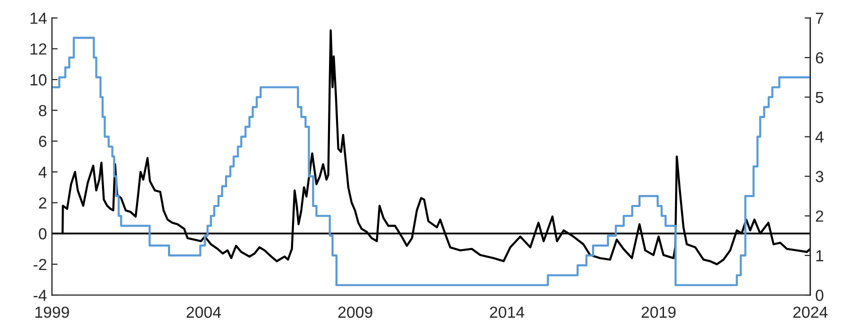 The height and width of the screenshot is (333, 852). What do you see at coordinates (820, 58) in the screenshot?
I see `y2-tick-label: 6` at bounding box center [820, 58].